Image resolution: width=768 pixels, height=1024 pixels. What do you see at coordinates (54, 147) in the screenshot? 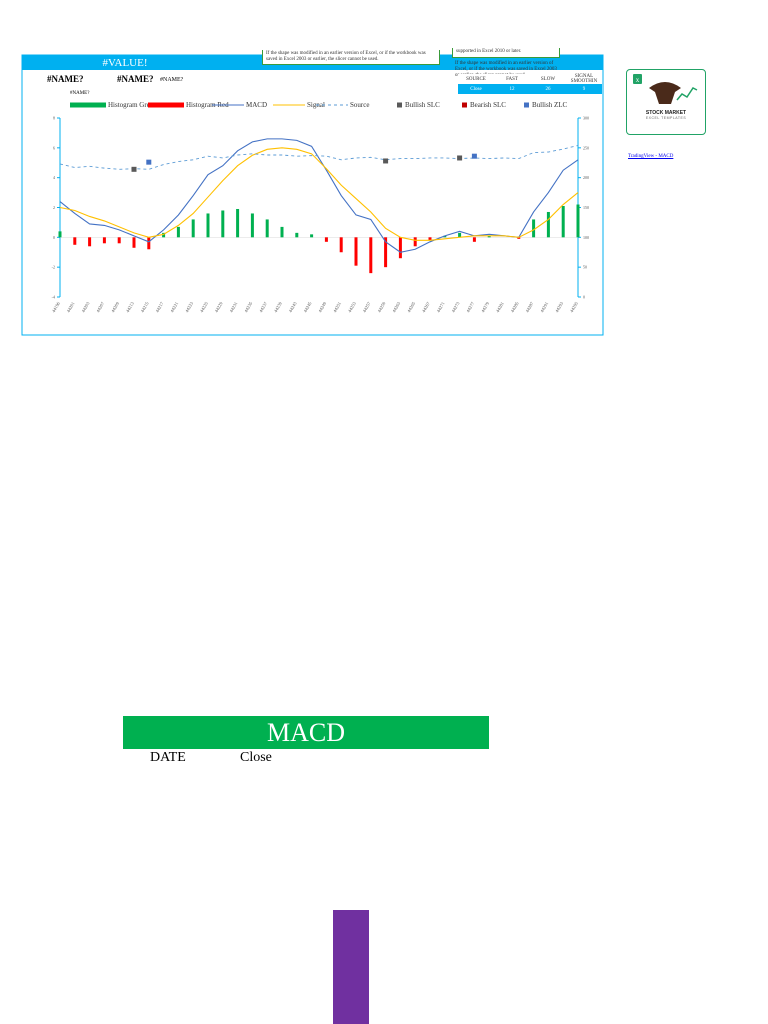
I see `y-tick-label: 6` at bounding box center [54, 147].